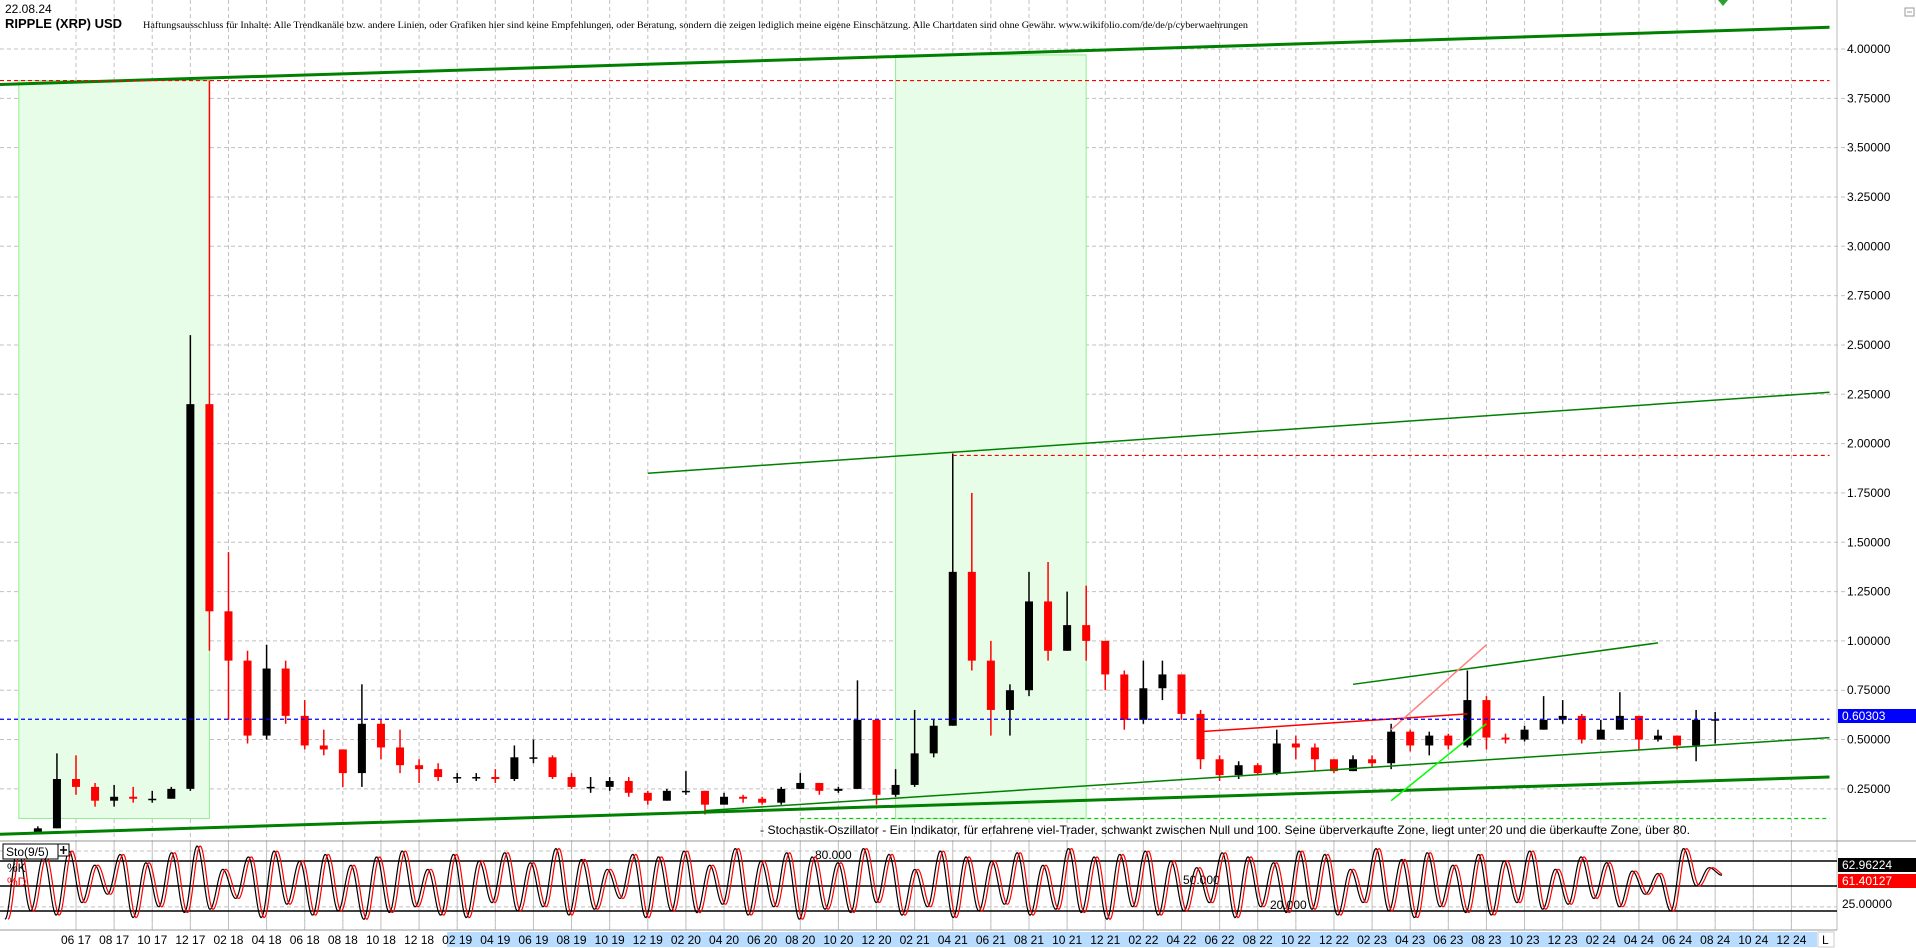 Image resolution: width=1916 pixels, height=948 pixels. What do you see at coordinates (1715, 940) in the screenshot?
I see `x-tick-label: 08 24` at bounding box center [1715, 940].